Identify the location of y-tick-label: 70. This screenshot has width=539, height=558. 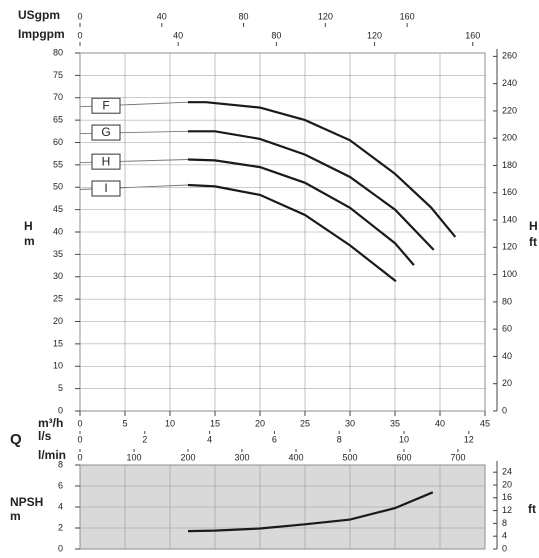
(58, 97).